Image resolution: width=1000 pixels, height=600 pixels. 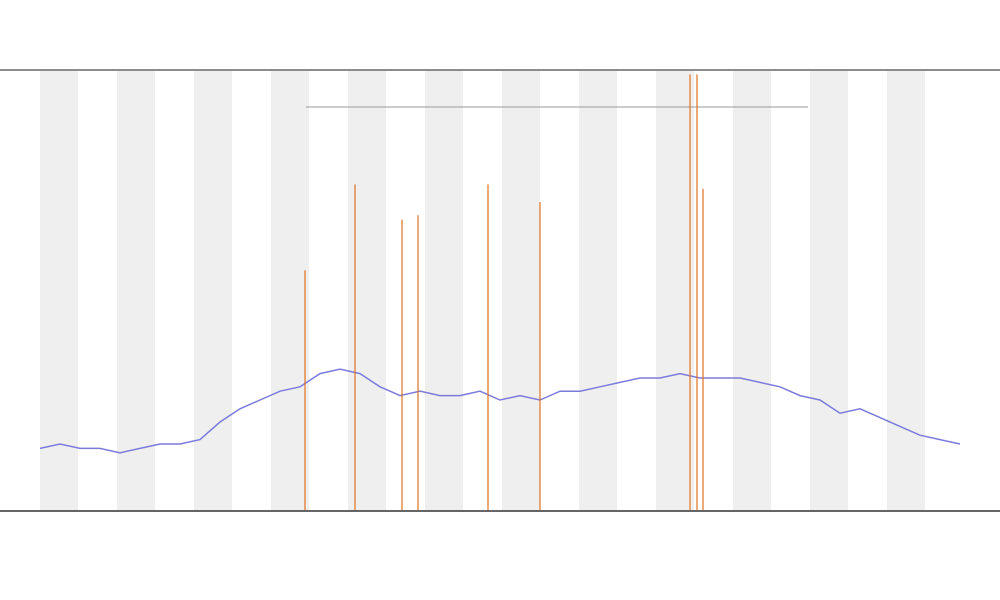 I want to click on line, so click(x=500, y=411).